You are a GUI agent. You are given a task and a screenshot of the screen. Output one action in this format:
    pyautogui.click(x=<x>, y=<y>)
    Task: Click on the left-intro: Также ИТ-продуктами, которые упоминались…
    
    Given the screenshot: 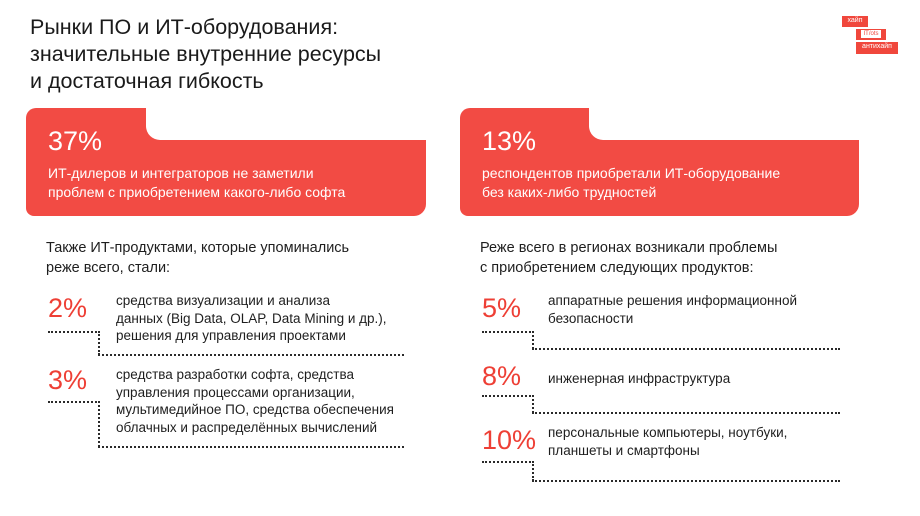 What is the action you would take?
    pyautogui.click(x=197, y=258)
    